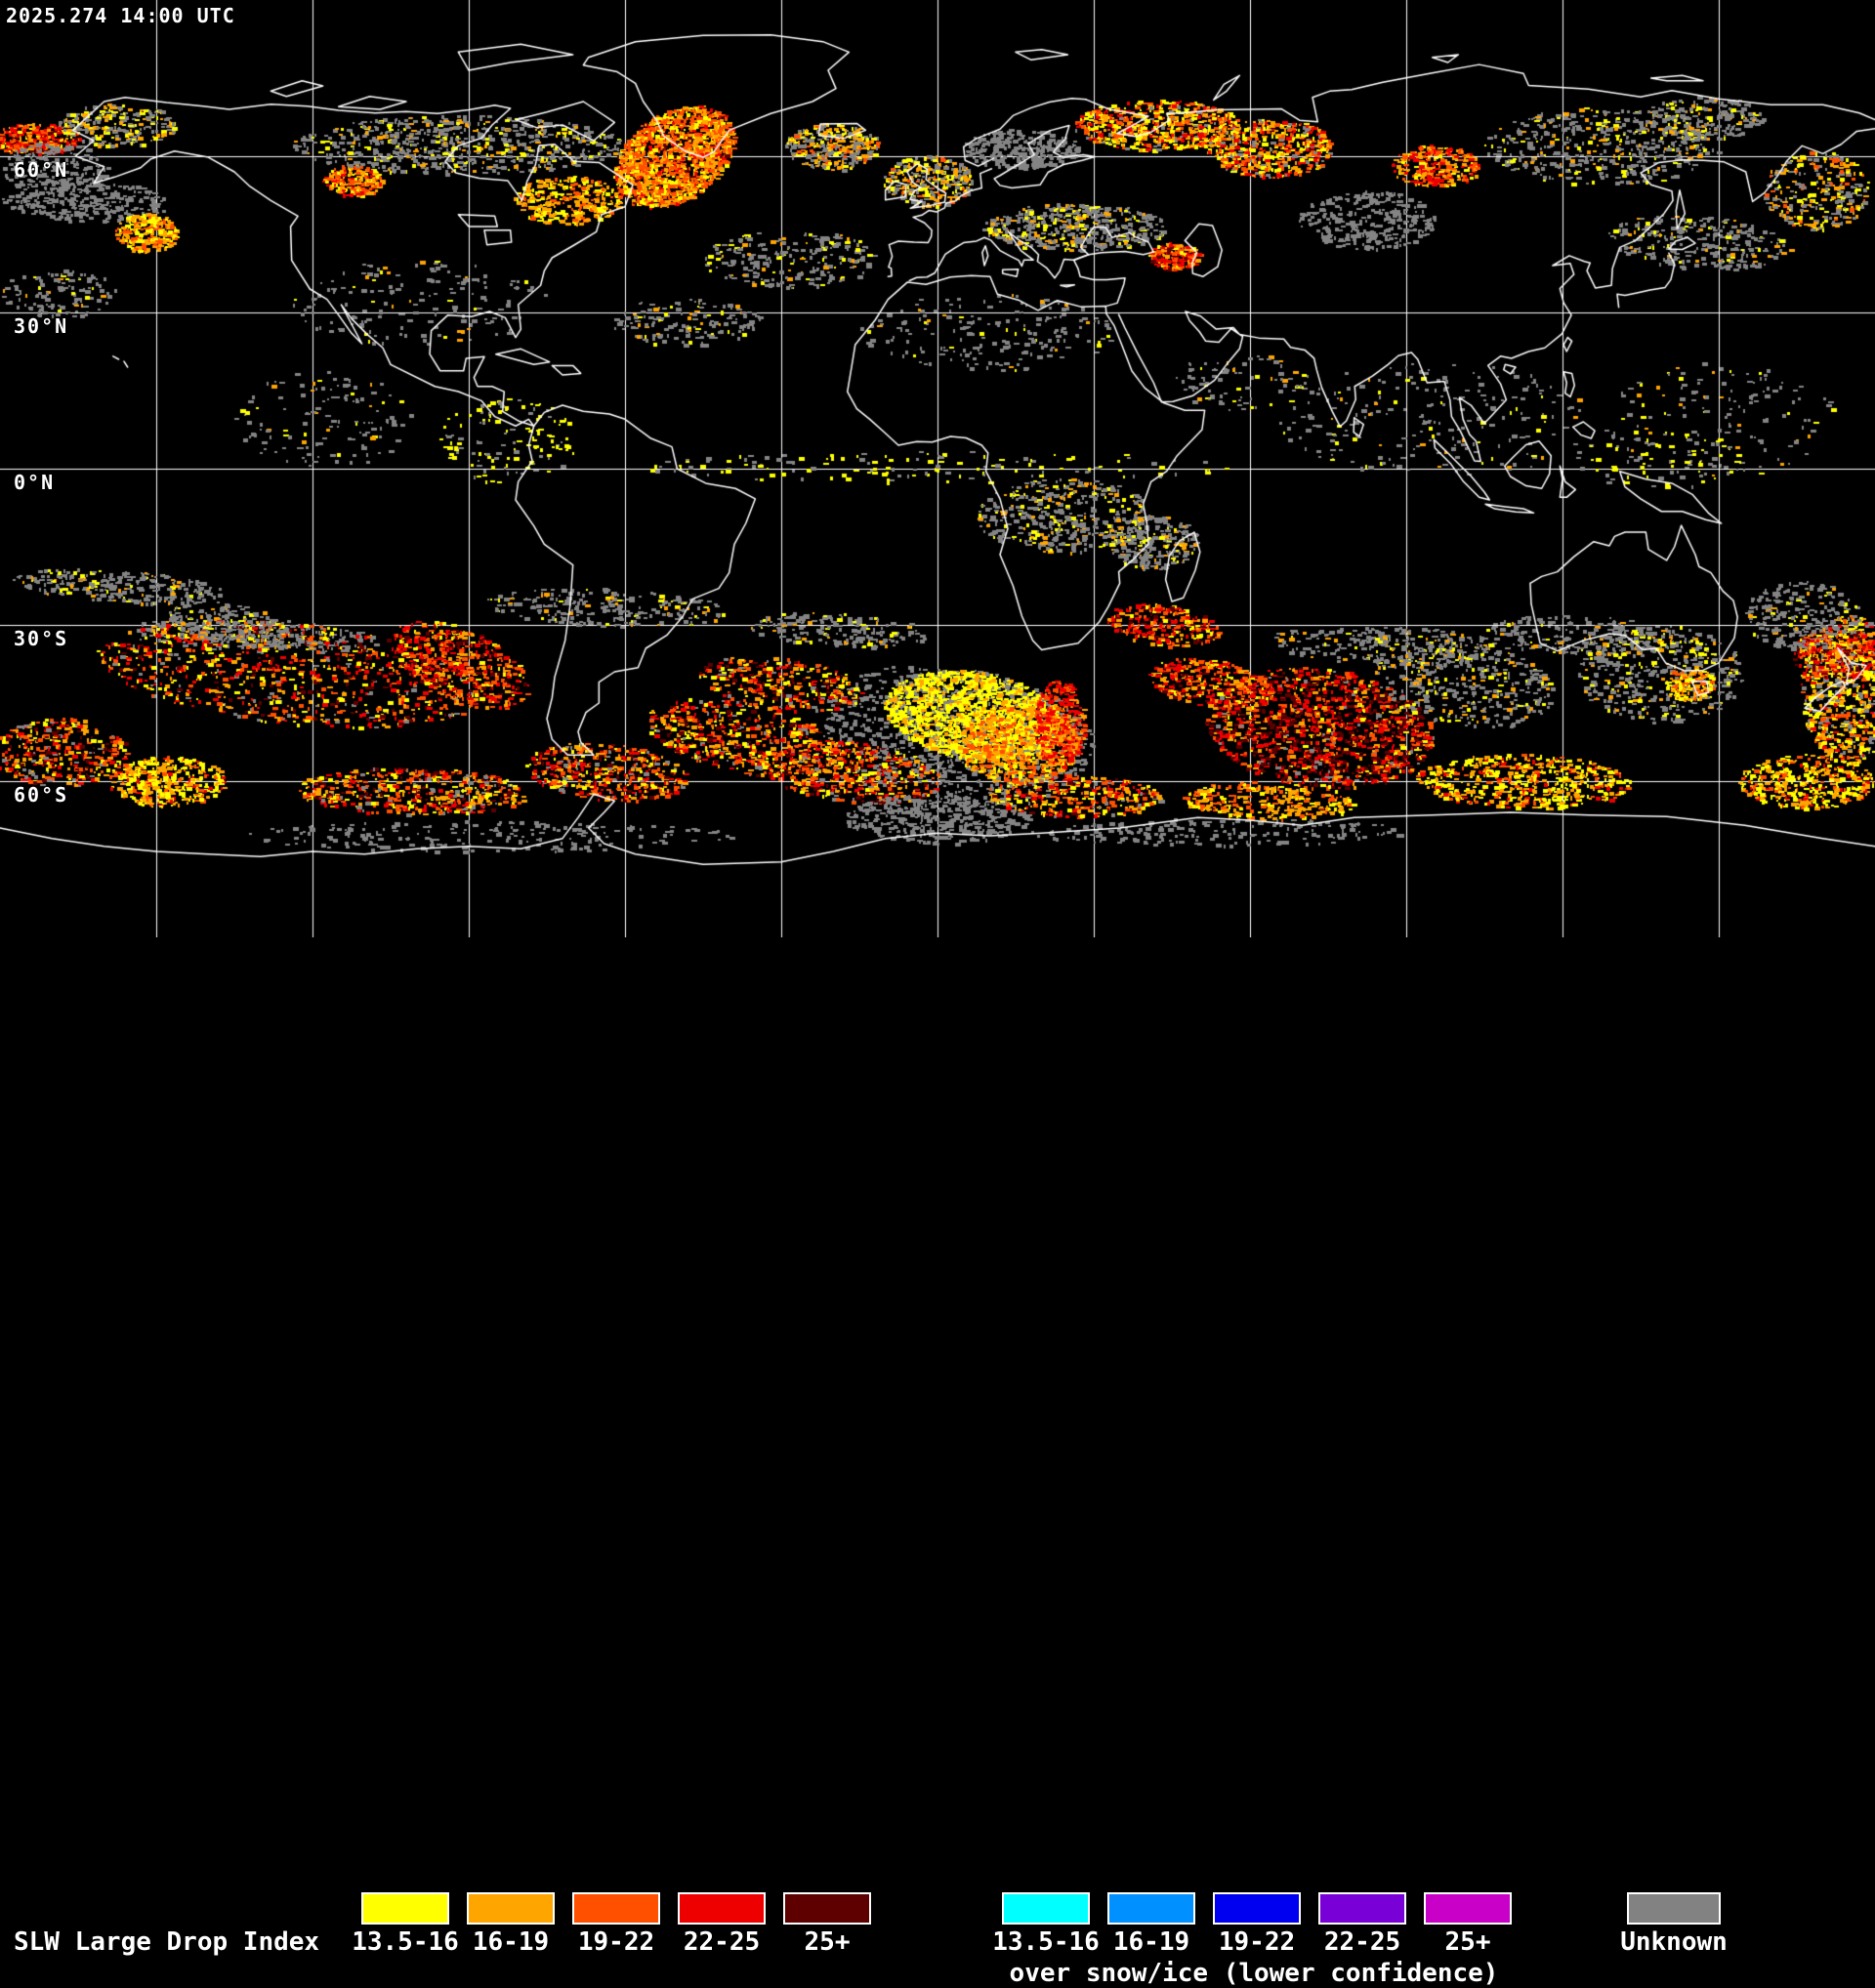  I want to click on legend-warm-cell: 25+, so click(827, 1924).